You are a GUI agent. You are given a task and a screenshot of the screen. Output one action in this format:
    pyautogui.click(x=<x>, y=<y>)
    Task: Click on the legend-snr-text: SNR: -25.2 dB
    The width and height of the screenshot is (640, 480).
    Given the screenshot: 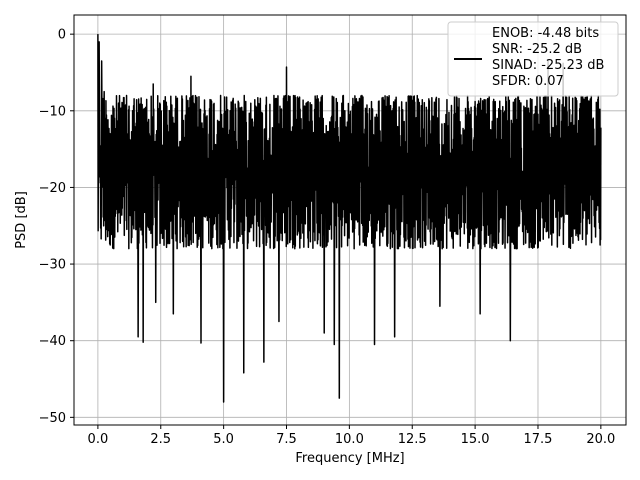 What is the action you would take?
    pyautogui.click(x=537, y=49)
    